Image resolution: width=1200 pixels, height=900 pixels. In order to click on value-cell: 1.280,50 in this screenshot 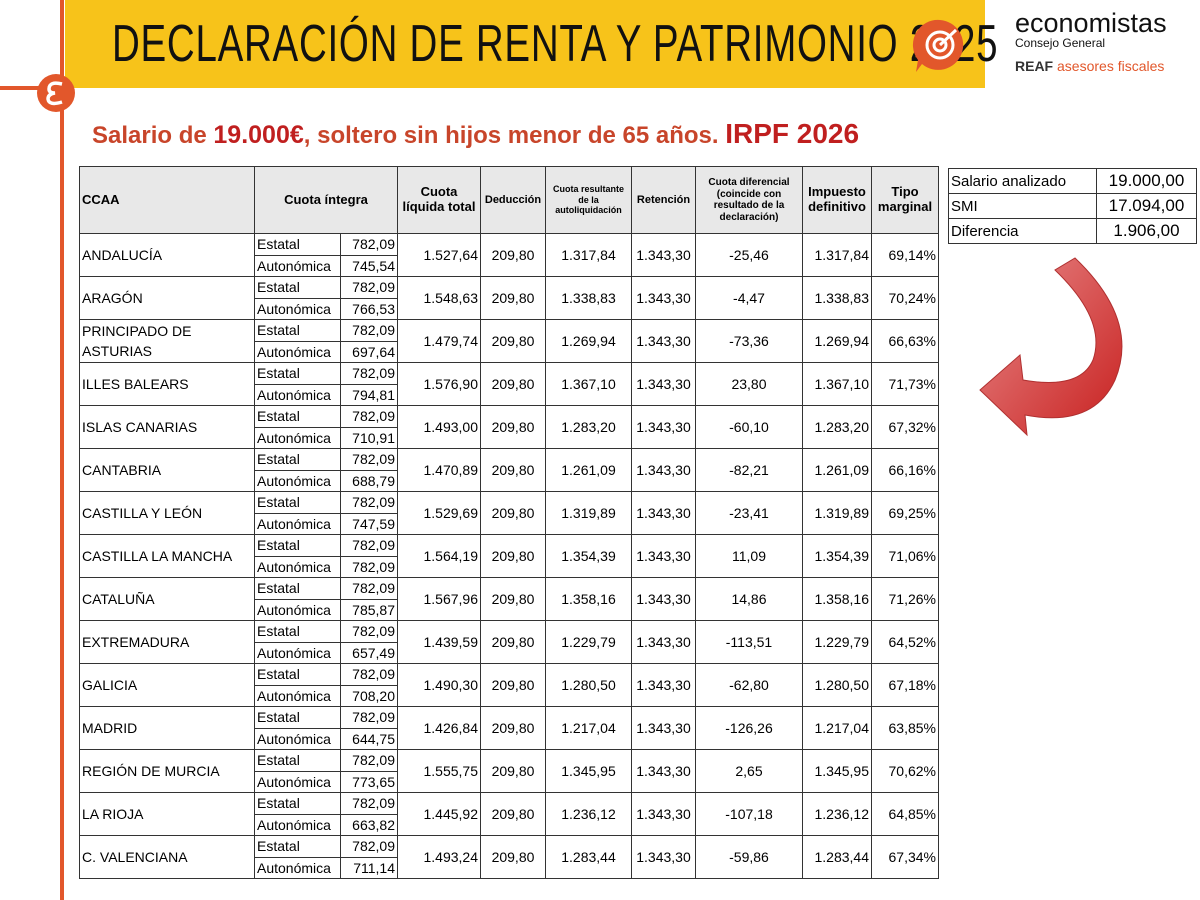, I will do `click(588, 685)`.